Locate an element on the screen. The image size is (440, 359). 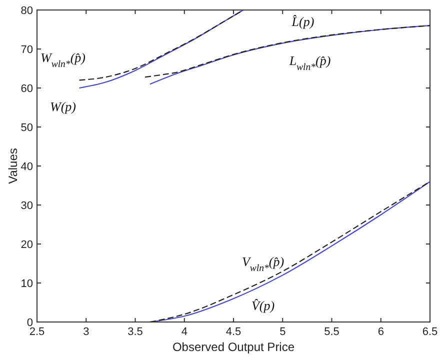
y-tick-label: 30 is located at coordinates (26, 206).